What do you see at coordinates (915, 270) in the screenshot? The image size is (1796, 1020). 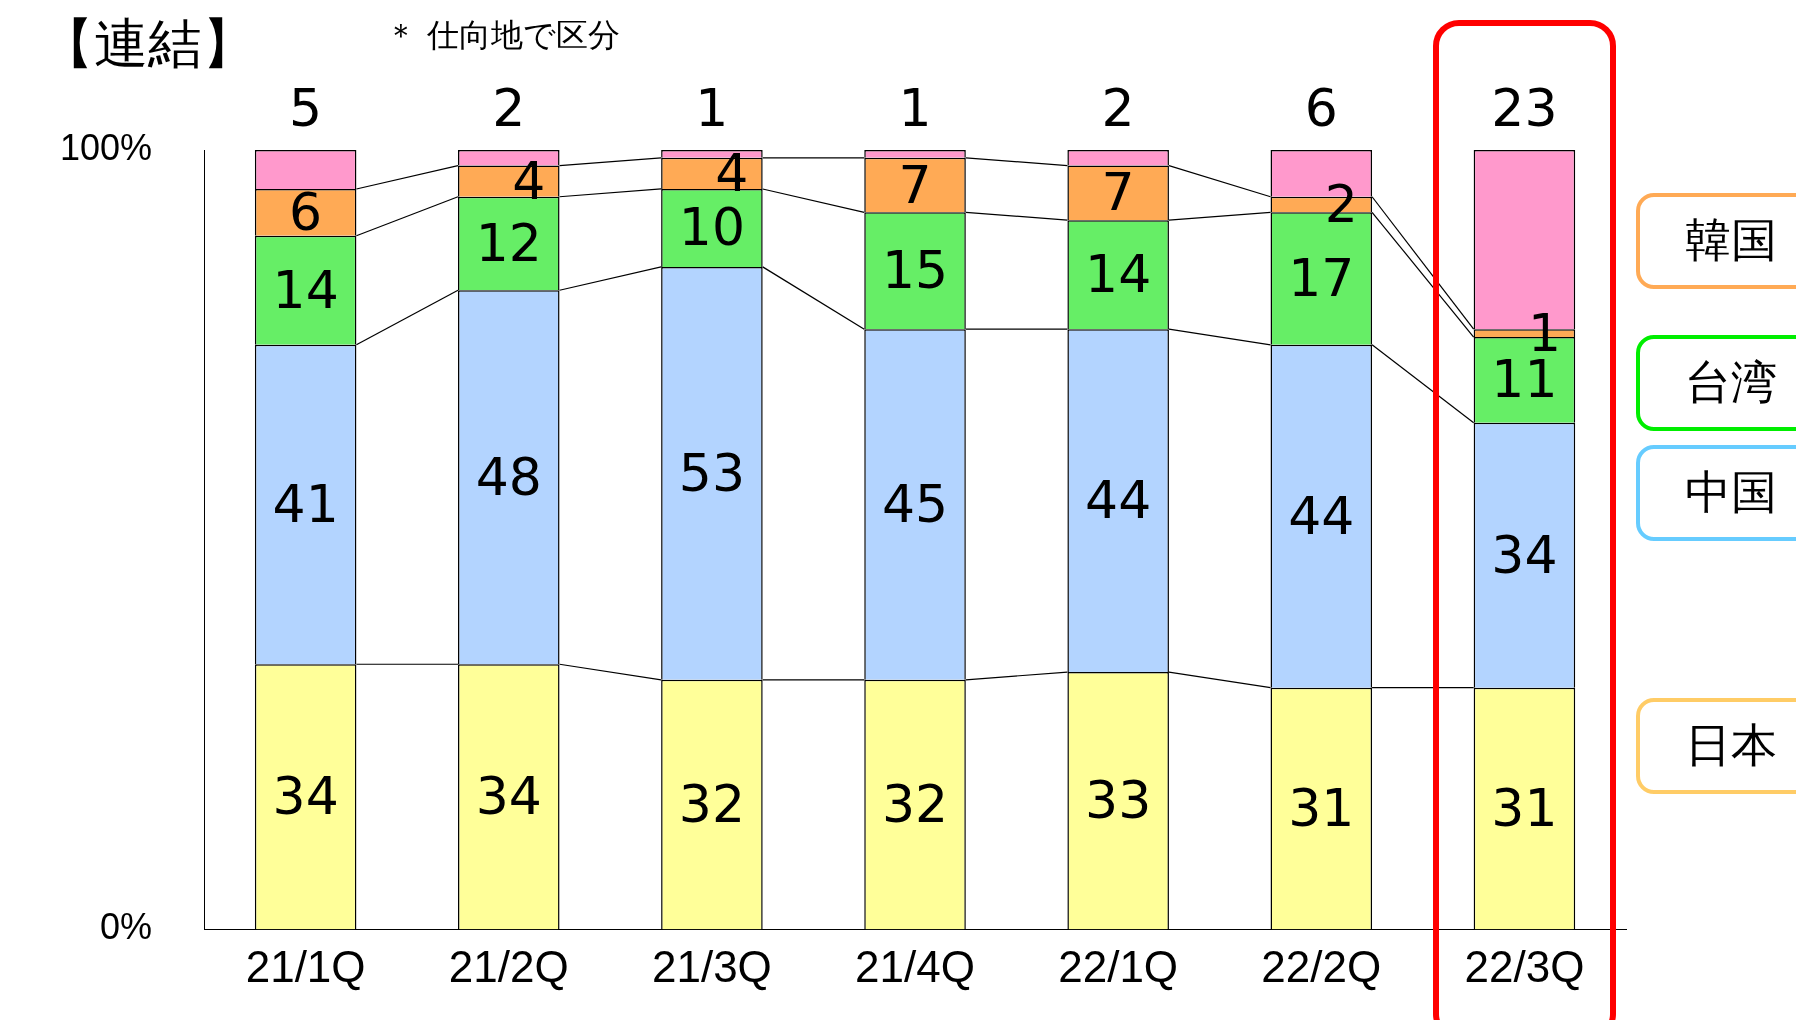 I see `data-label: 15` at bounding box center [915, 270].